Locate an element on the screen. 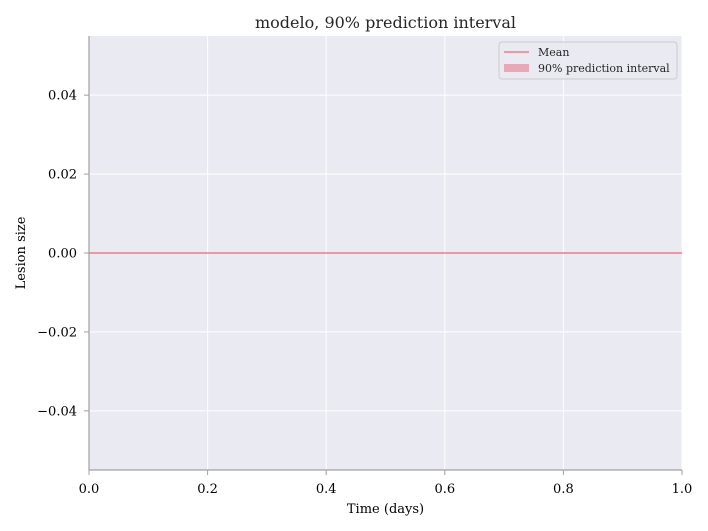 This screenshot has width=708, height=531. y-tick-label: −0.04 is located at coordinates (57, 411).